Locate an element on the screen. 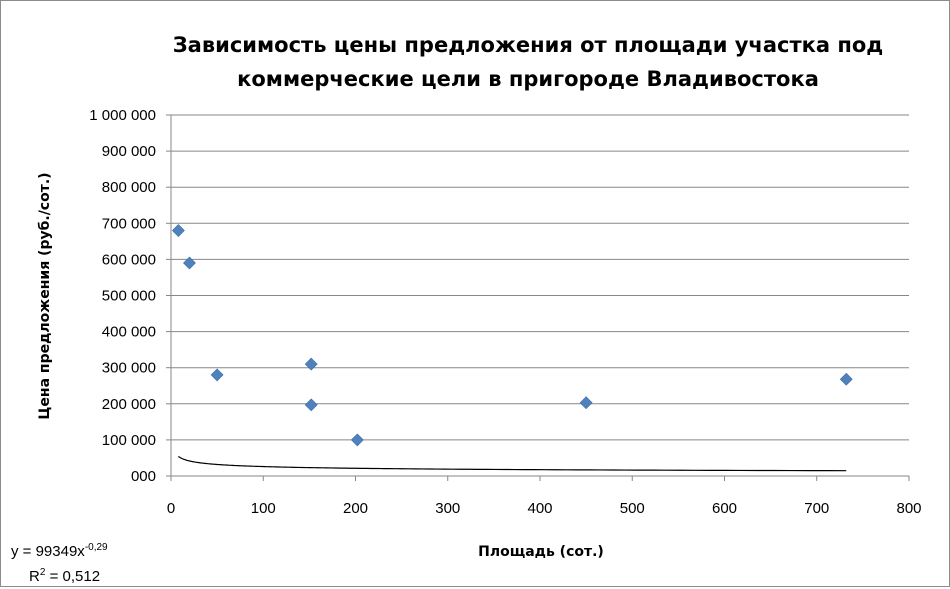 Image resolution: width=950 pixels, height=589 pixels. y-tick-label: 500 000 is located at coordinates (129, 296).